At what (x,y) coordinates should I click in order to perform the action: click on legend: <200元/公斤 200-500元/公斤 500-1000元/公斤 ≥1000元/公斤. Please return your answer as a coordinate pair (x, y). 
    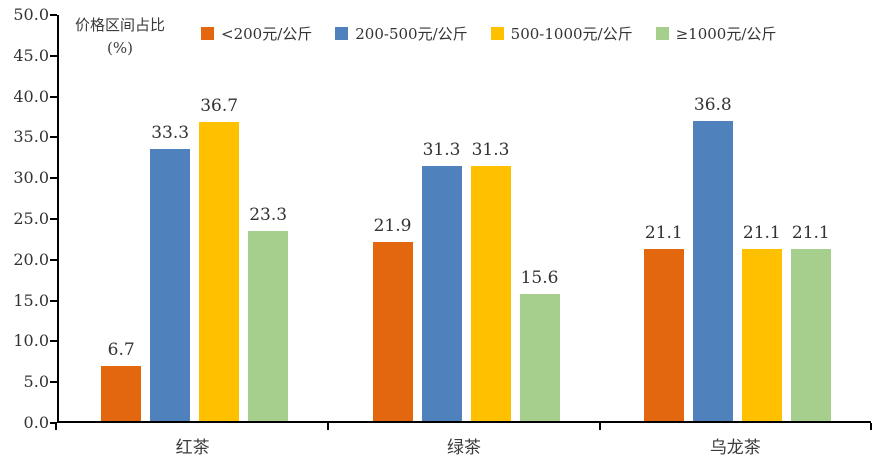
    Looking at the image, I should click on (488, 33).